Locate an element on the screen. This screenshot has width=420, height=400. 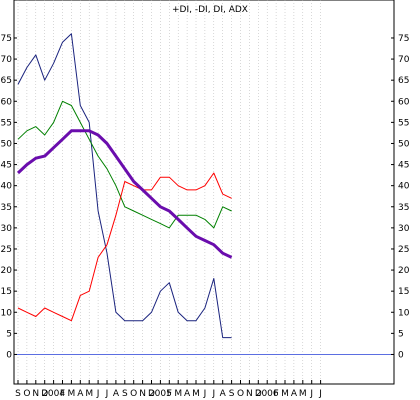
y-tick-label-left: 25 is located at coordinates (6, 250).